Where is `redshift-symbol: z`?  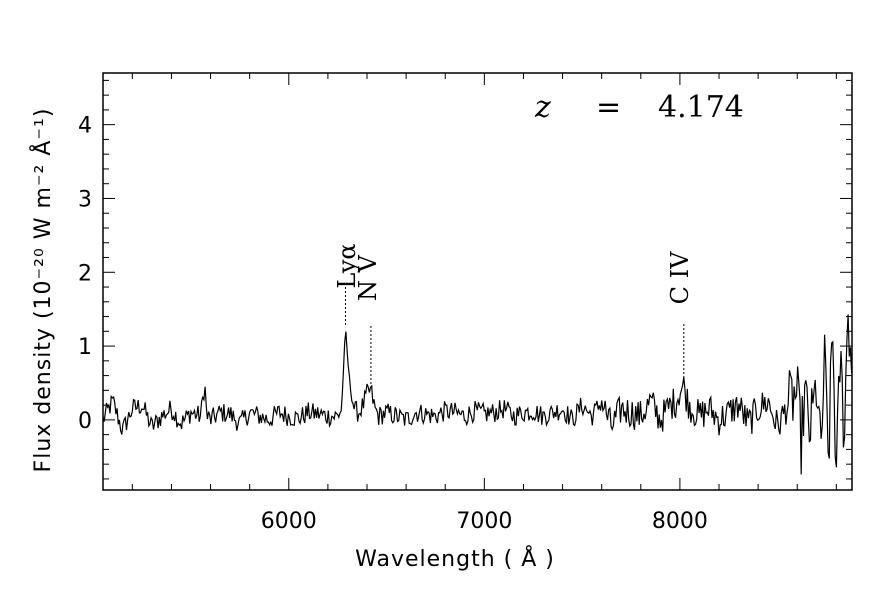
redshift-symbol: z is located at coordinates (542, 107).